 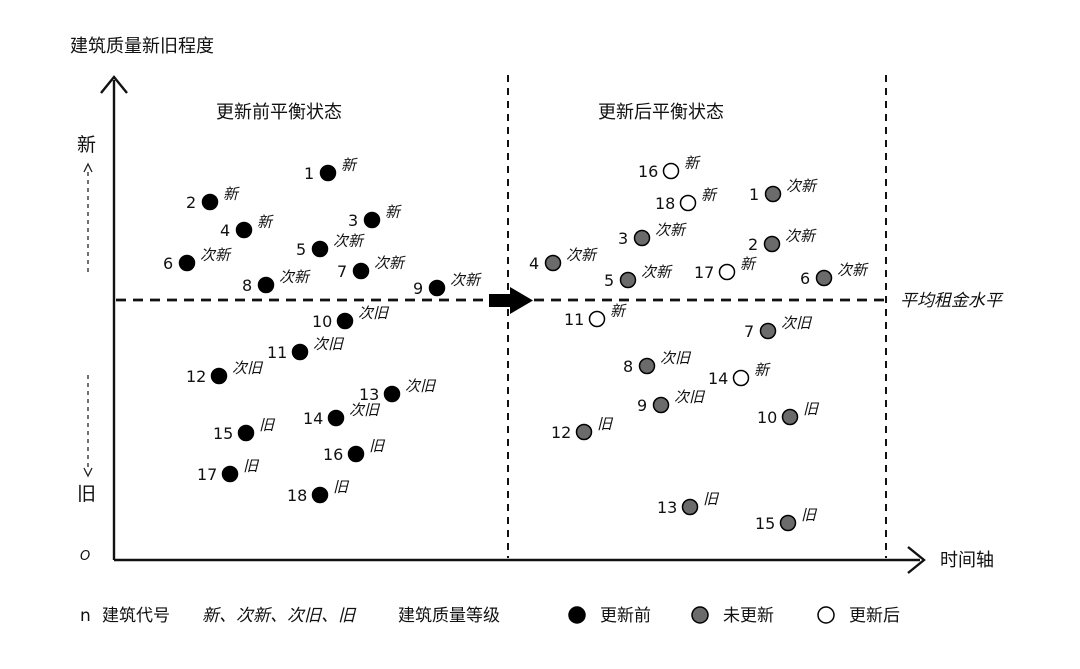 I want to click on after-point-grade-3: 次新, so click(x=671, y=230).